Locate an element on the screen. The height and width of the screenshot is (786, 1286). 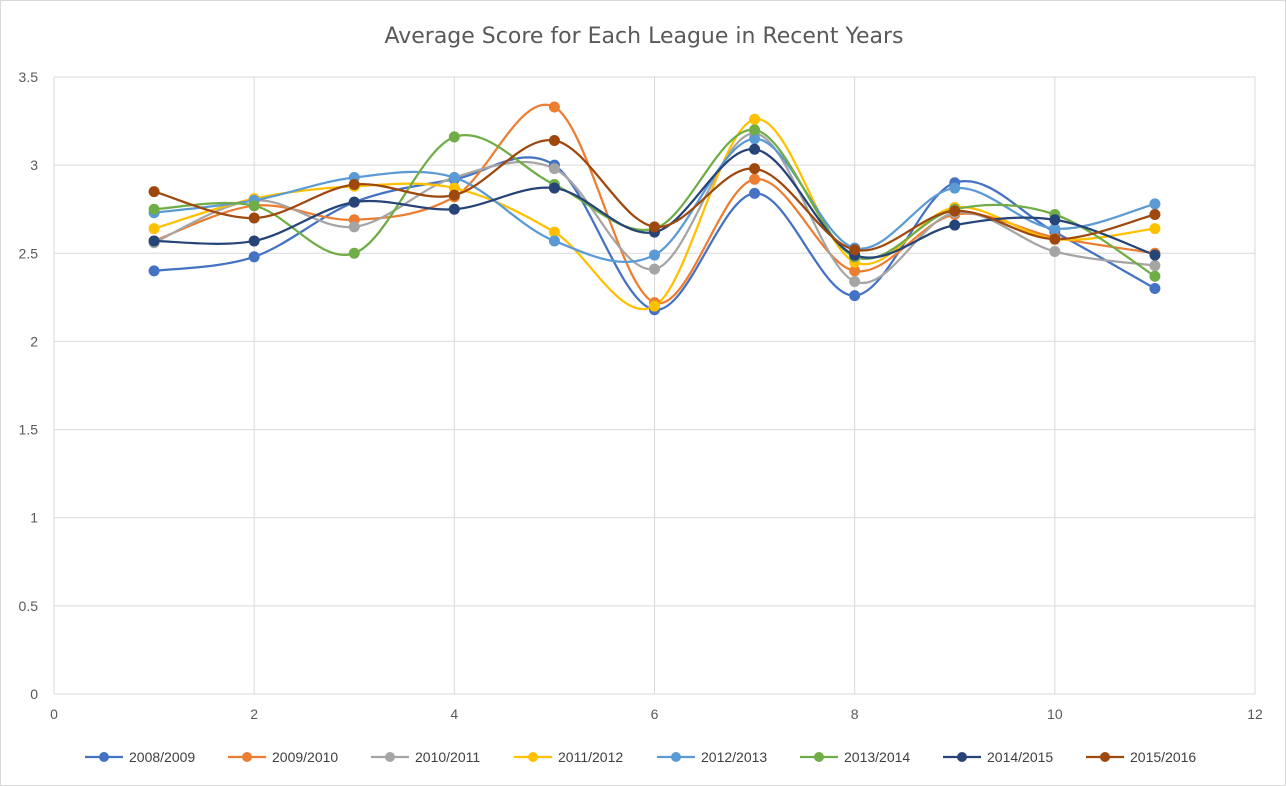
legend-item: 2014/2015 is located at coordinates (998, 757).